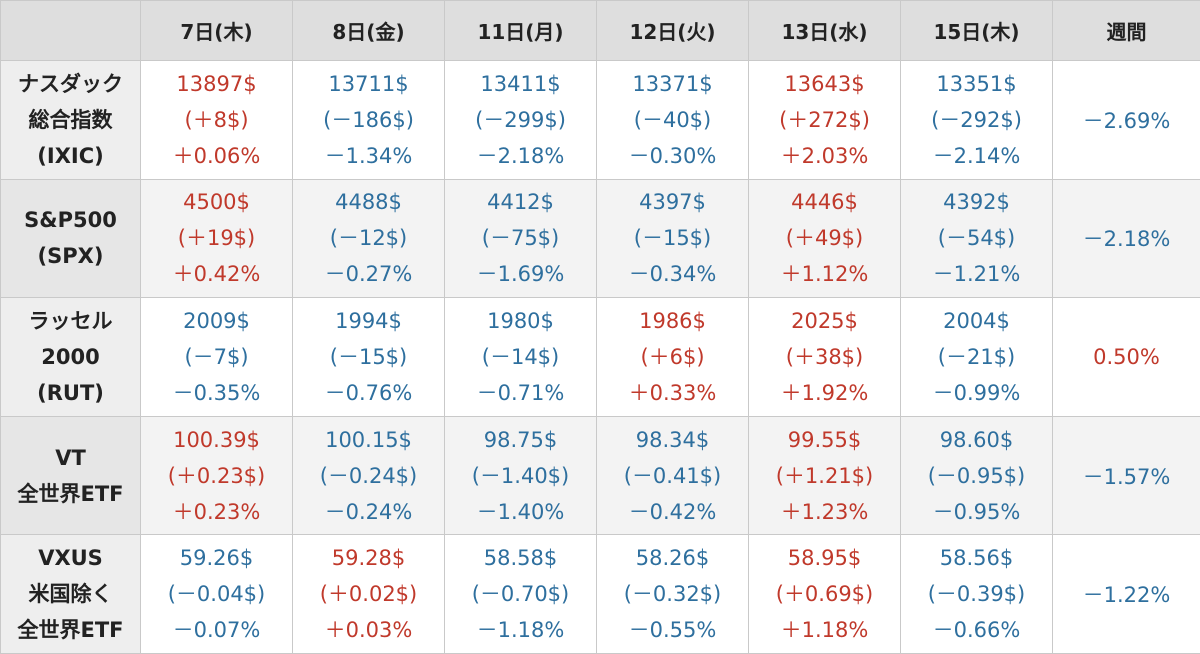 The width and height of the screenshot is (1200, 654). I want to click on percent-change: －1.40%, so click(520, 511).